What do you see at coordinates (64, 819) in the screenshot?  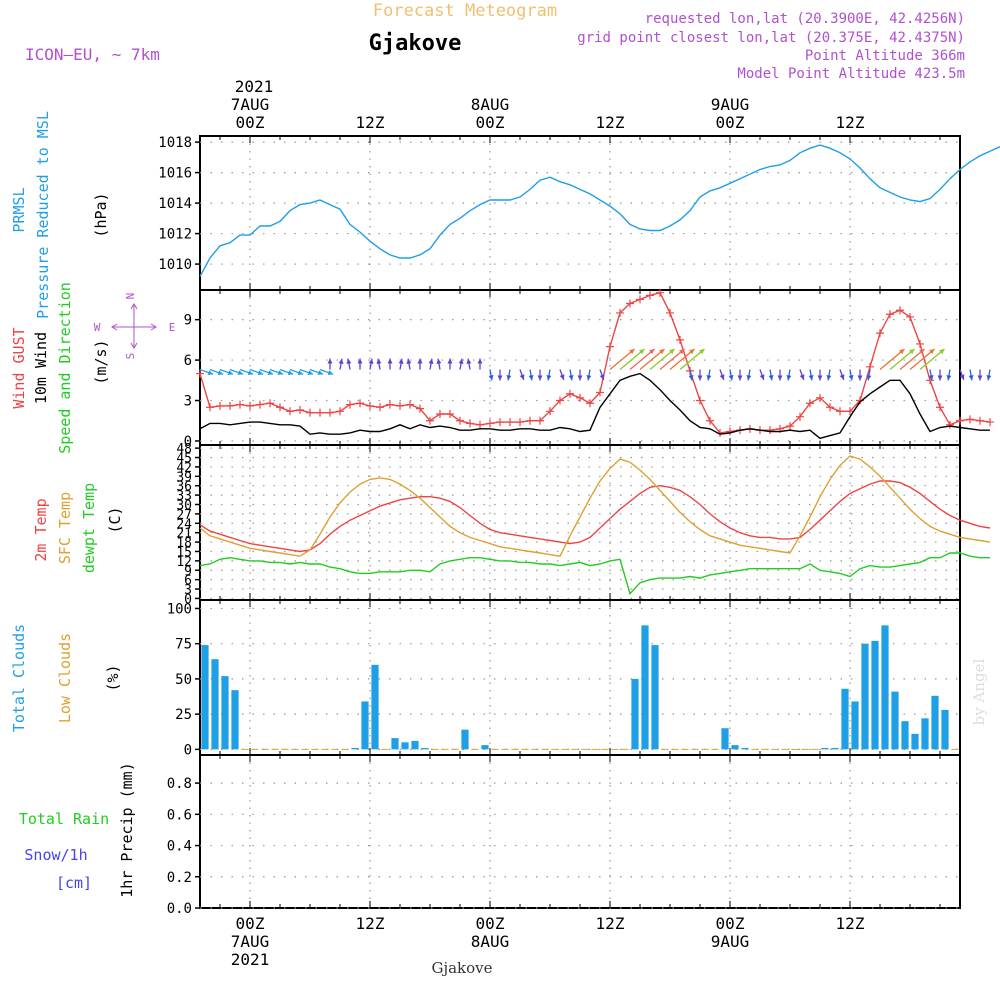 I see `precip-label-rain: Total Rain` at bounding box center [64, 819].